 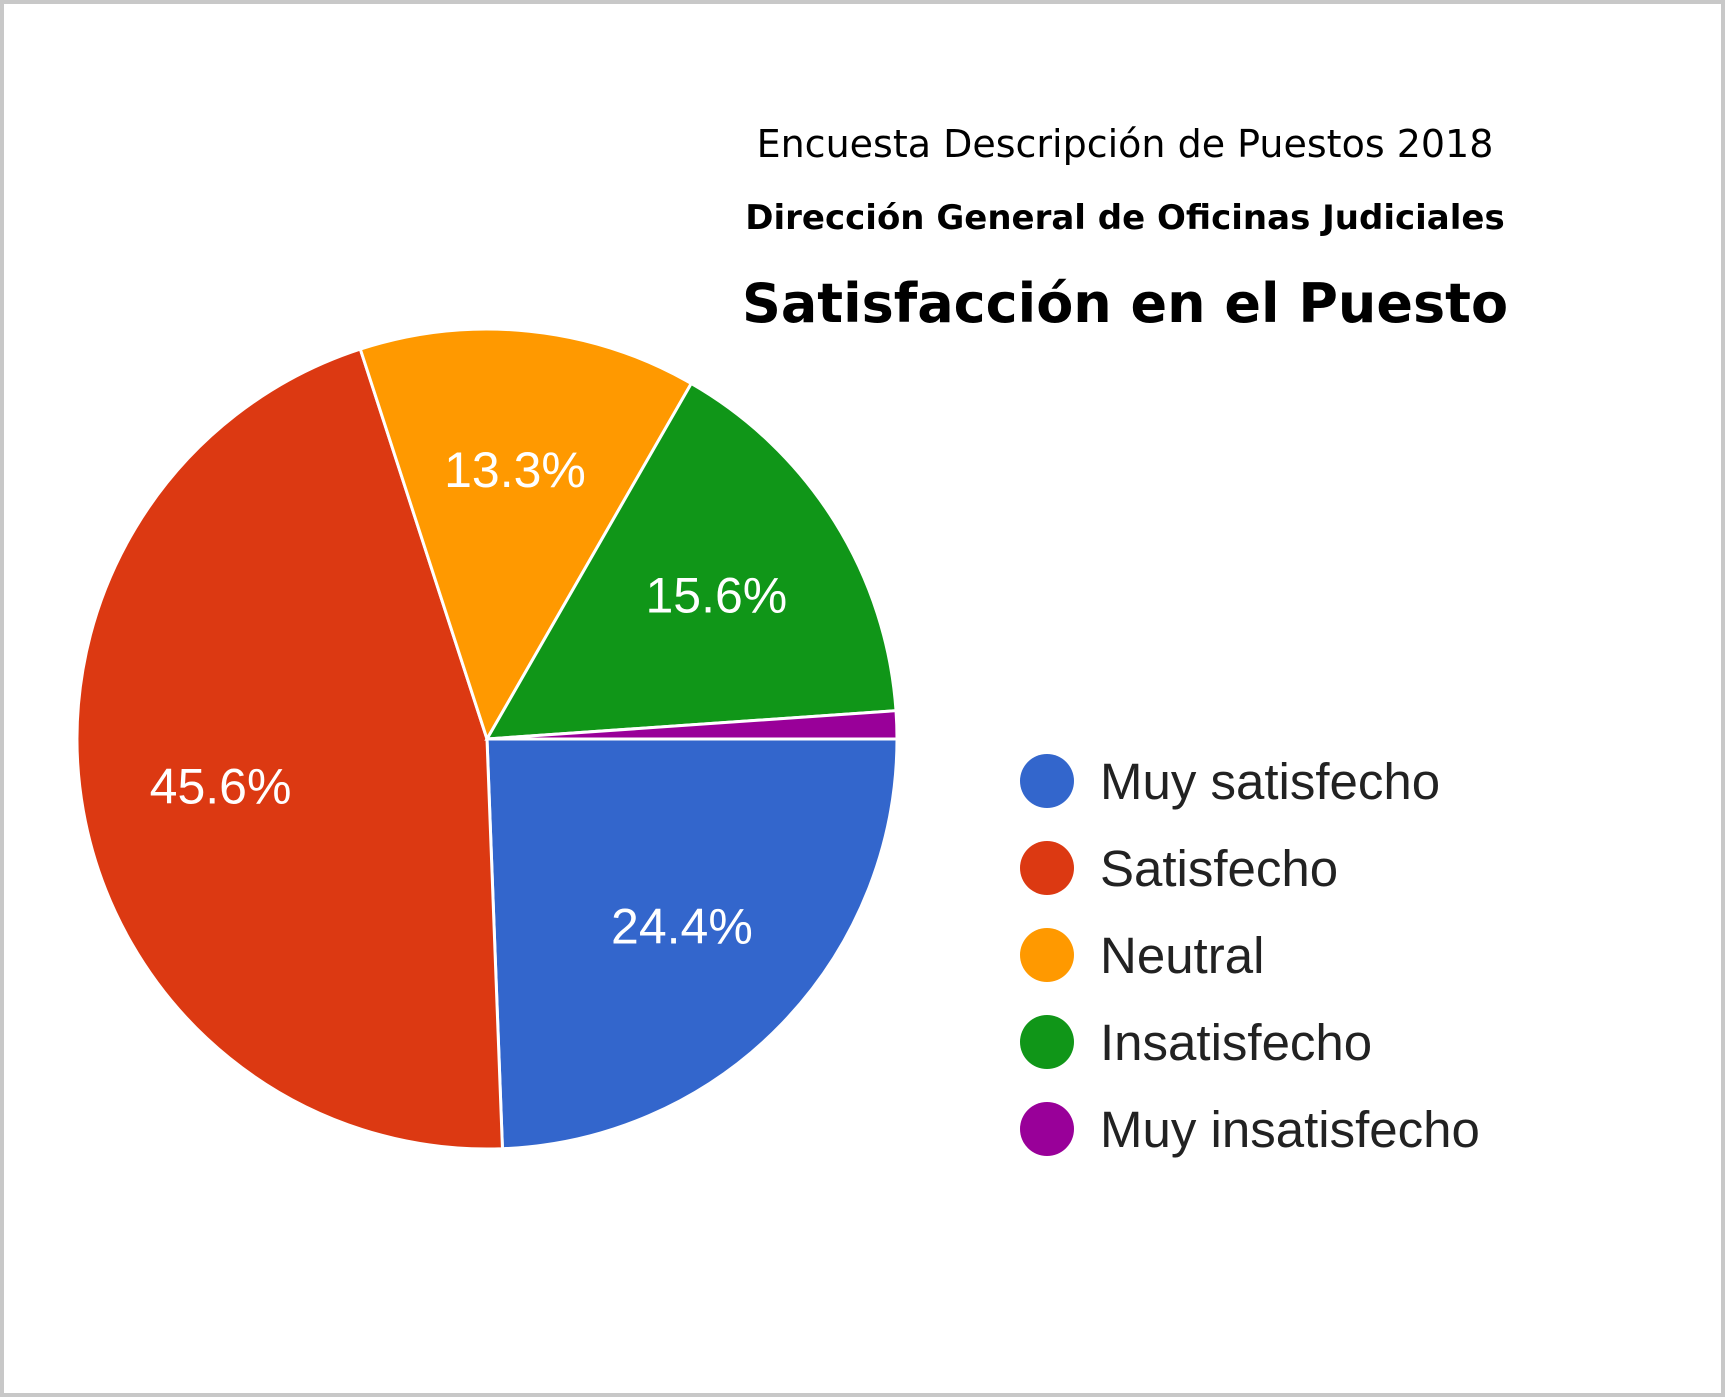 I want to click on legend-label-5: Muy insatisfecho, so click(x=1290, y=1129).